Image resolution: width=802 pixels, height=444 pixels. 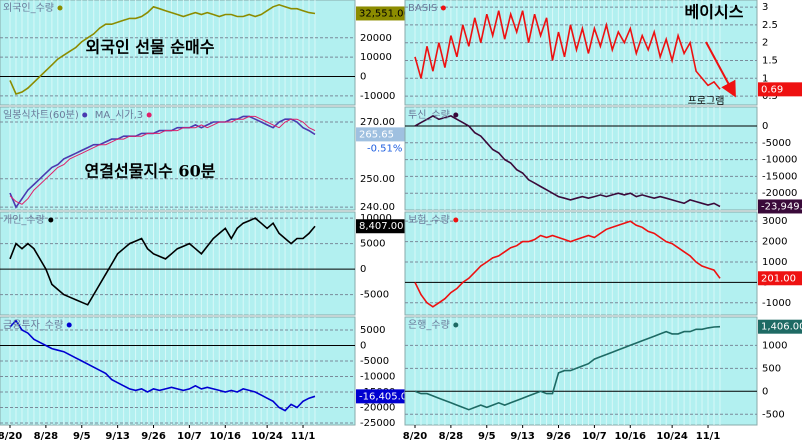 I want to click on legend-label: 보험_수량, so click(x=429, y=220).